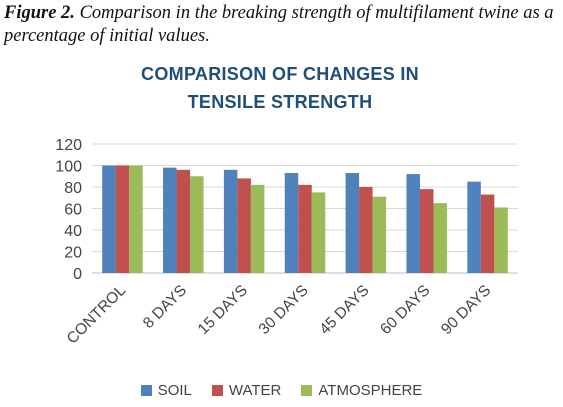 Image resolution: width=563 pixels, height=407 pixels. I want to click on legend-swatch-atmosphere, so click(307, 390).